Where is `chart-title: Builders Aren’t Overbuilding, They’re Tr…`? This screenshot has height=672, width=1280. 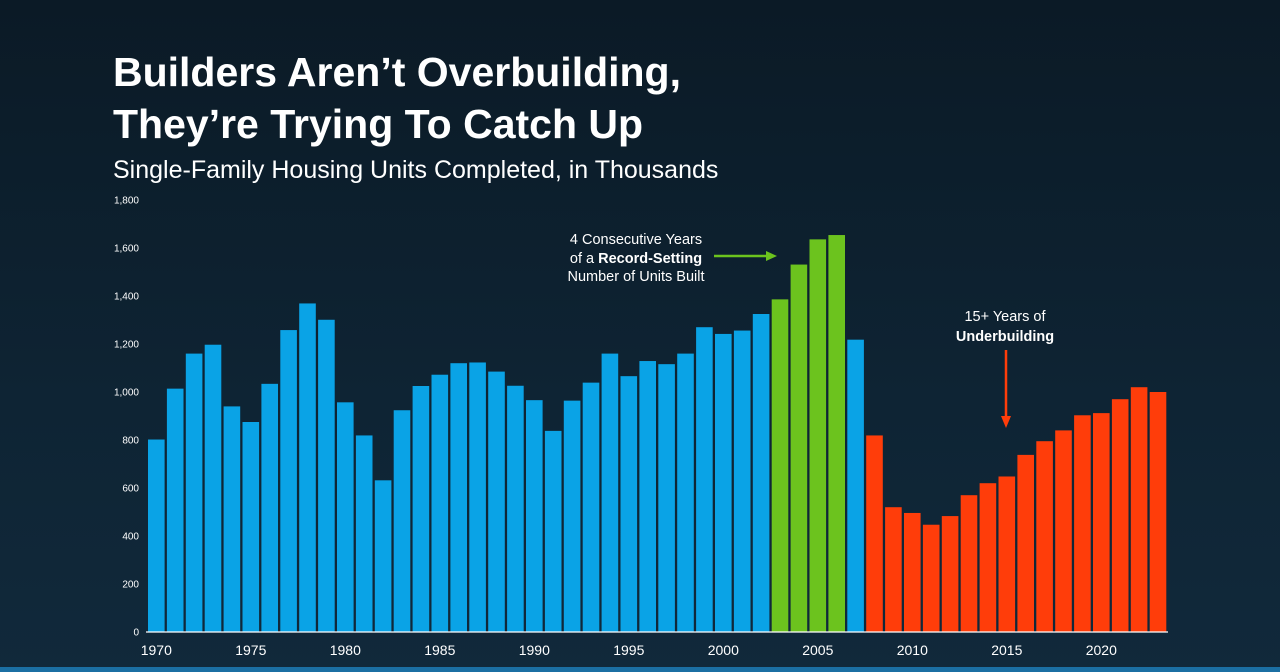
chart-title: Builders Aren’t Overbuilding, They’re Tr… is located at coordinates (397, 98).